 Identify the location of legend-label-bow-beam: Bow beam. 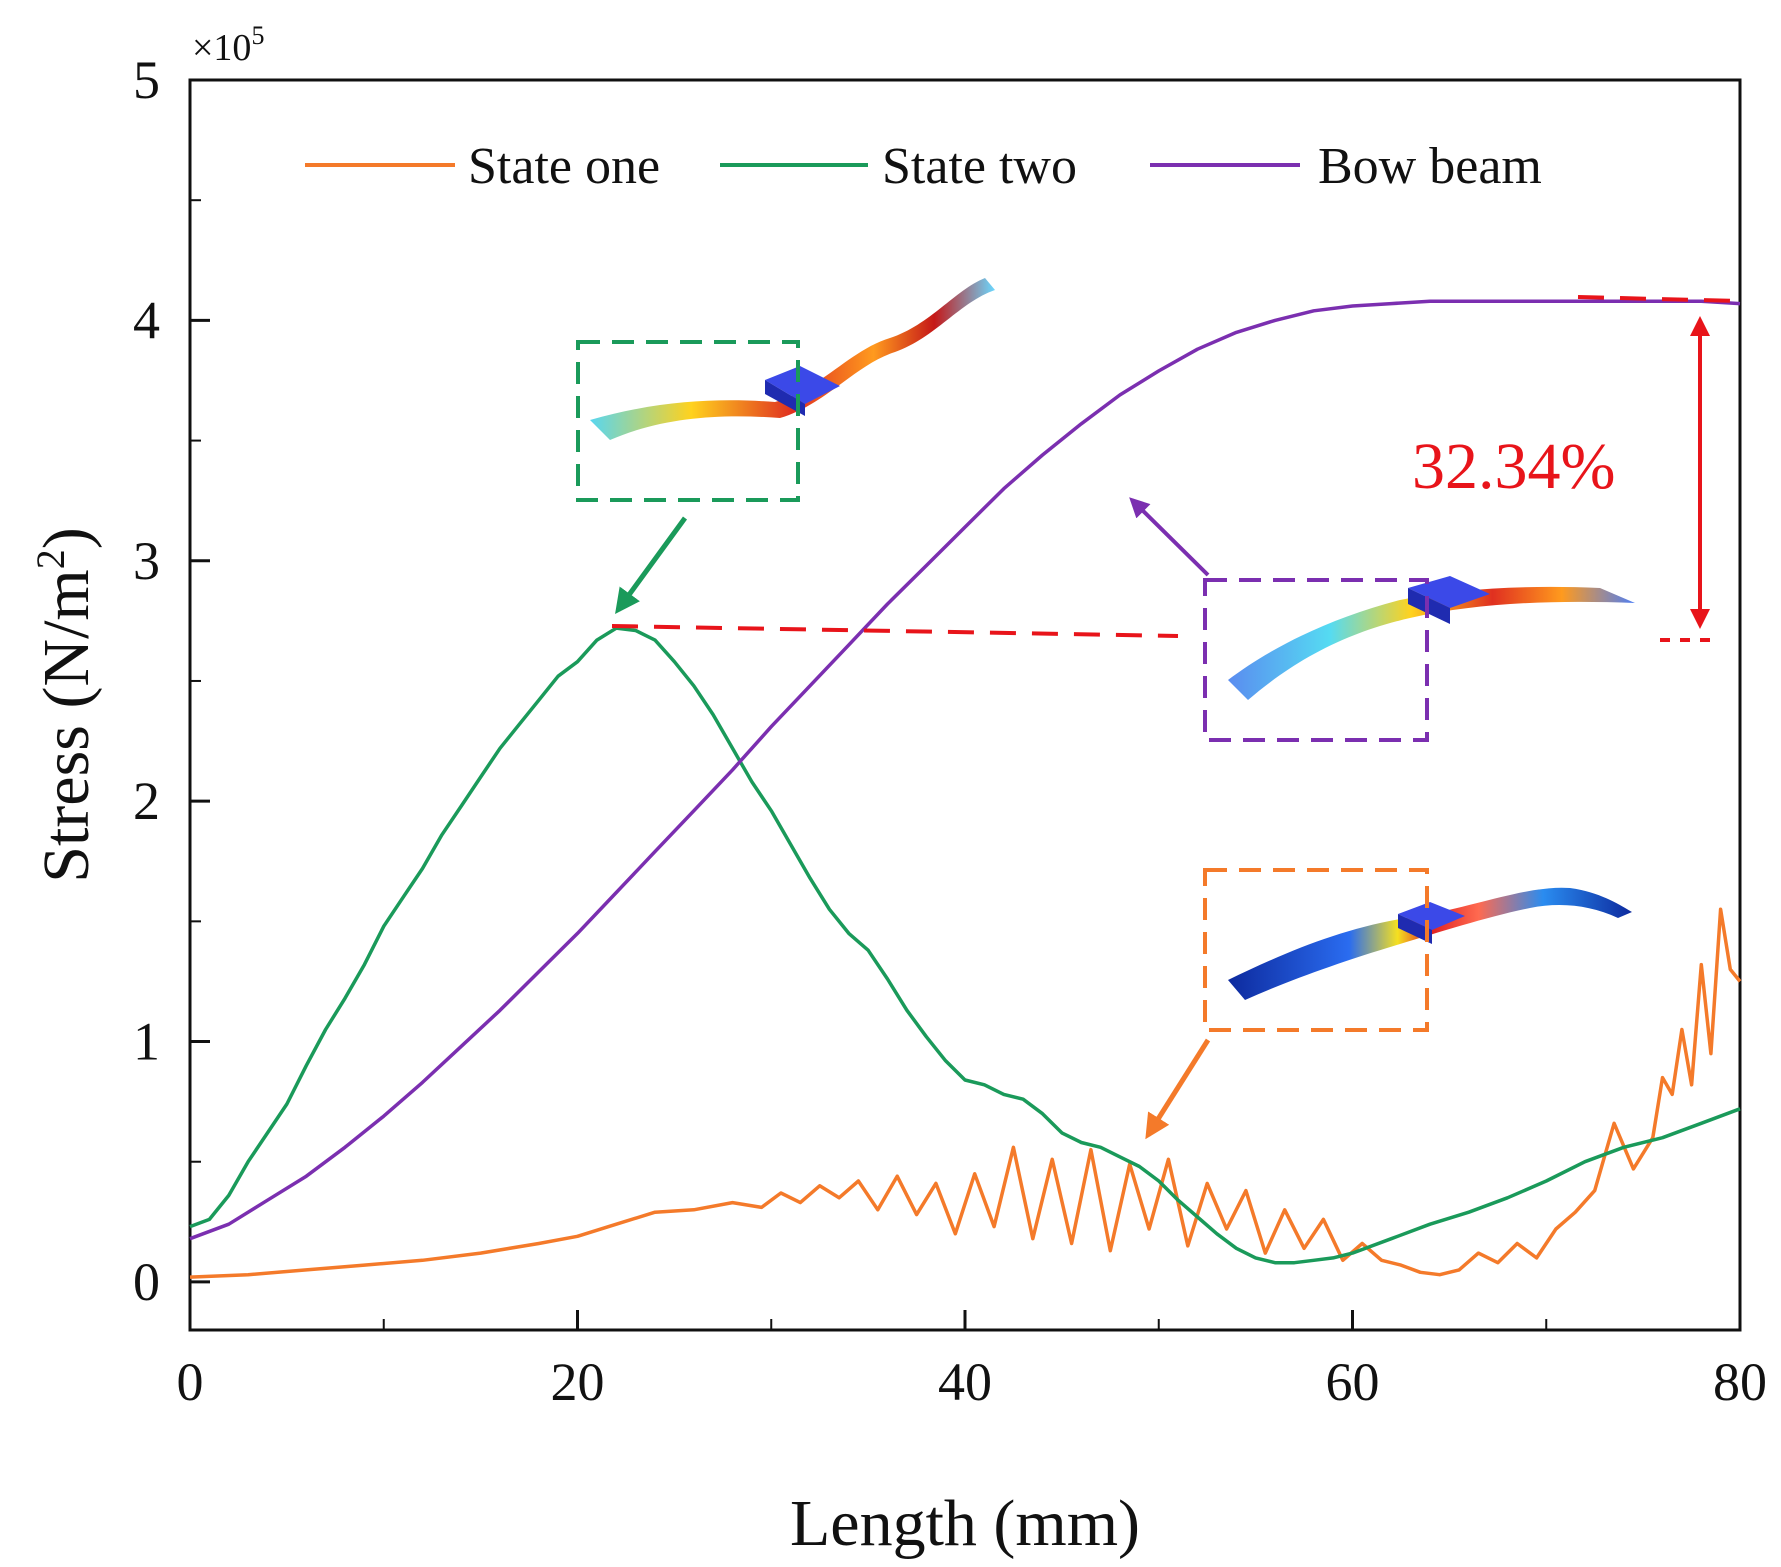
(1430, 166).